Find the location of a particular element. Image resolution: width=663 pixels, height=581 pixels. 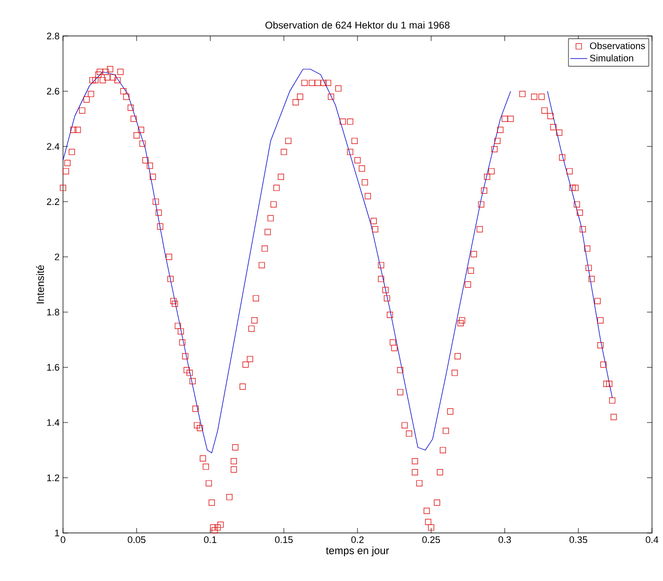

x-tick-label: 0 is located at coordinates (63, 540).